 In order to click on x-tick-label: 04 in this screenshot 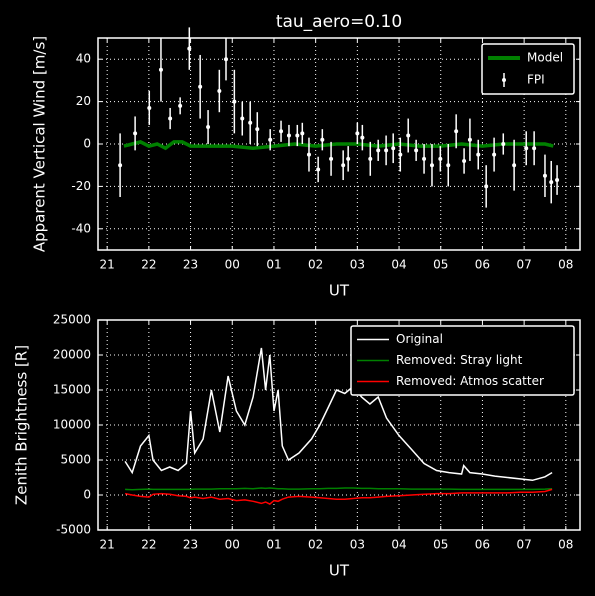, I will do `click(398, 545)`.